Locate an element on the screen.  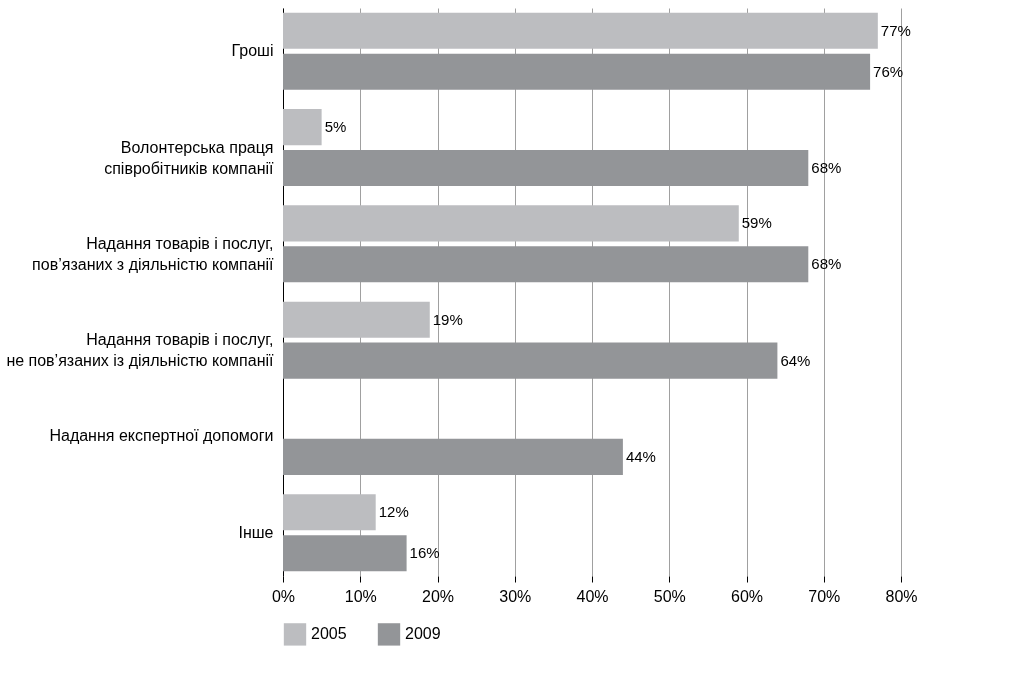
data-label: 77% is located at coordinates (895, 30).